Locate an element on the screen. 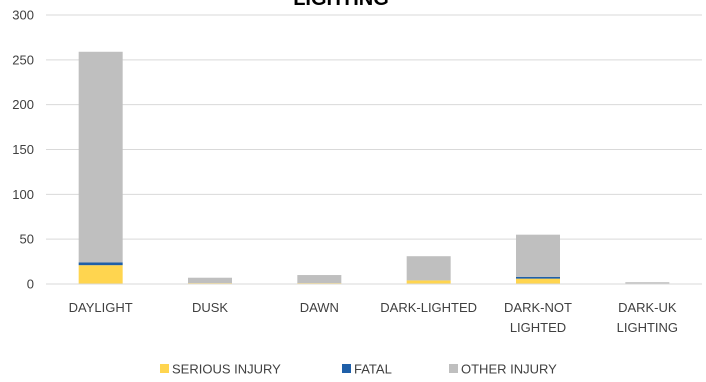  legend: SERIOUS INJURY FATAL OTHER INJURY is located at coordinates (358, 369).